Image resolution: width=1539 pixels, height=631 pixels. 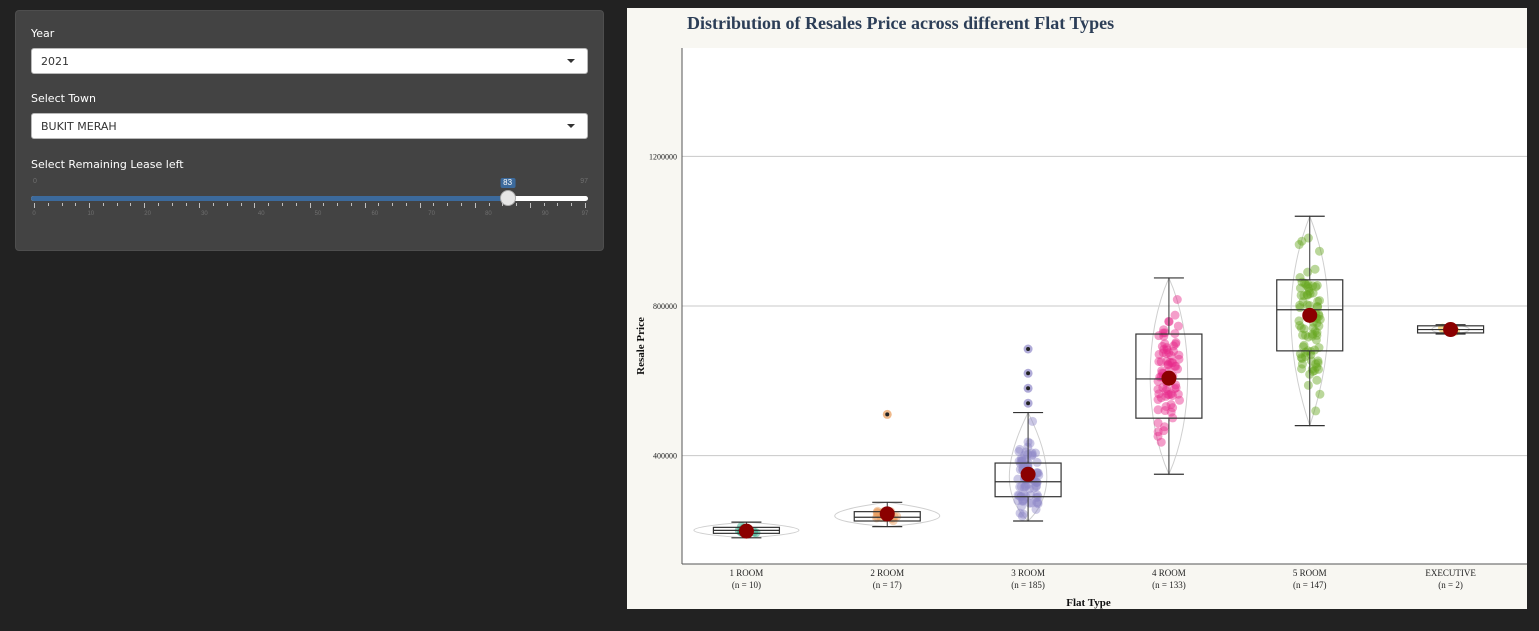 What do you see at coordinates (887, 573) in the screenshot?
I see `x-tick-label: 2 ROOM` at bounding box center [887, 573].